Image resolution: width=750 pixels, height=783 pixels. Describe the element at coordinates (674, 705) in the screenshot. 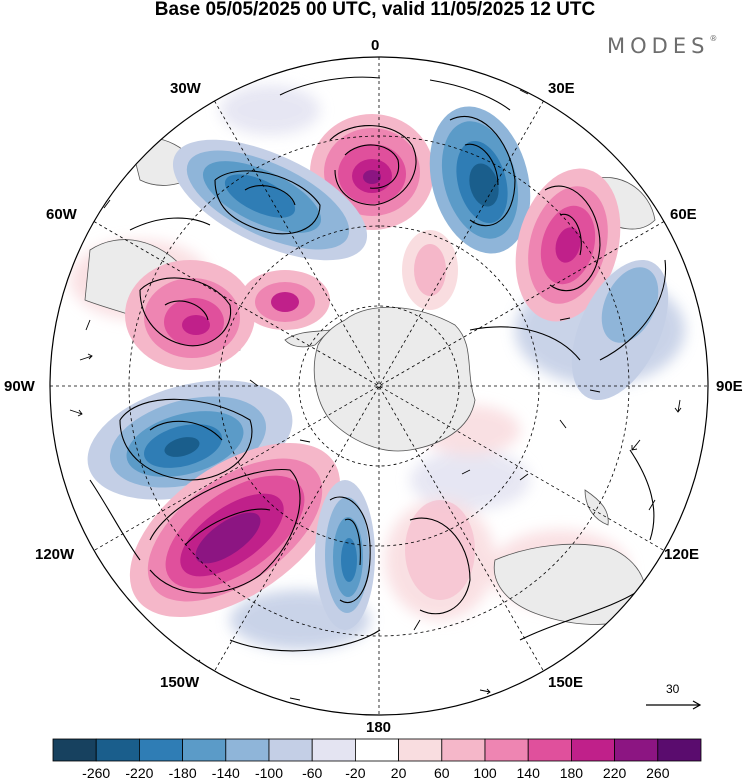

I see `reference-vector-arrow` at that location.